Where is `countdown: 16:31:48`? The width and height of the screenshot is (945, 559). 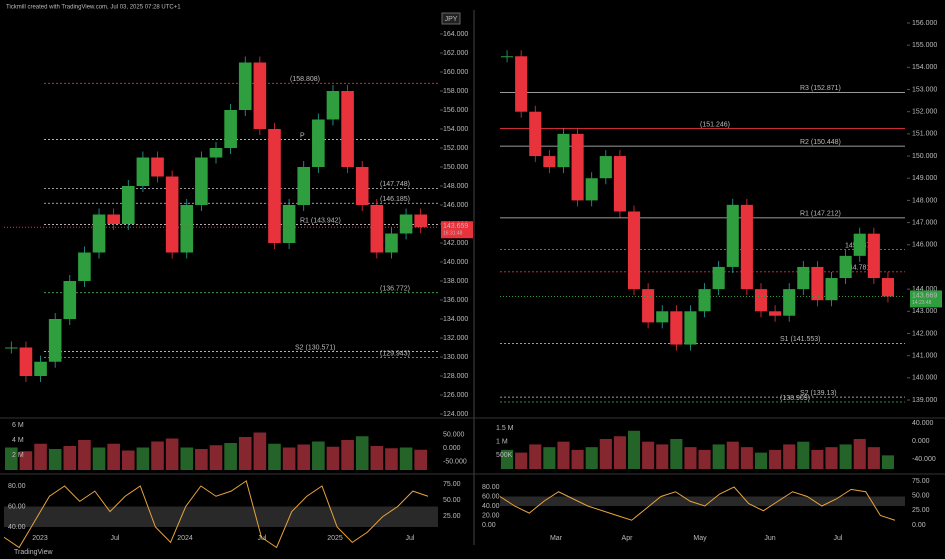
countdown: 16:31:48 is located at coordinates (453, 234).